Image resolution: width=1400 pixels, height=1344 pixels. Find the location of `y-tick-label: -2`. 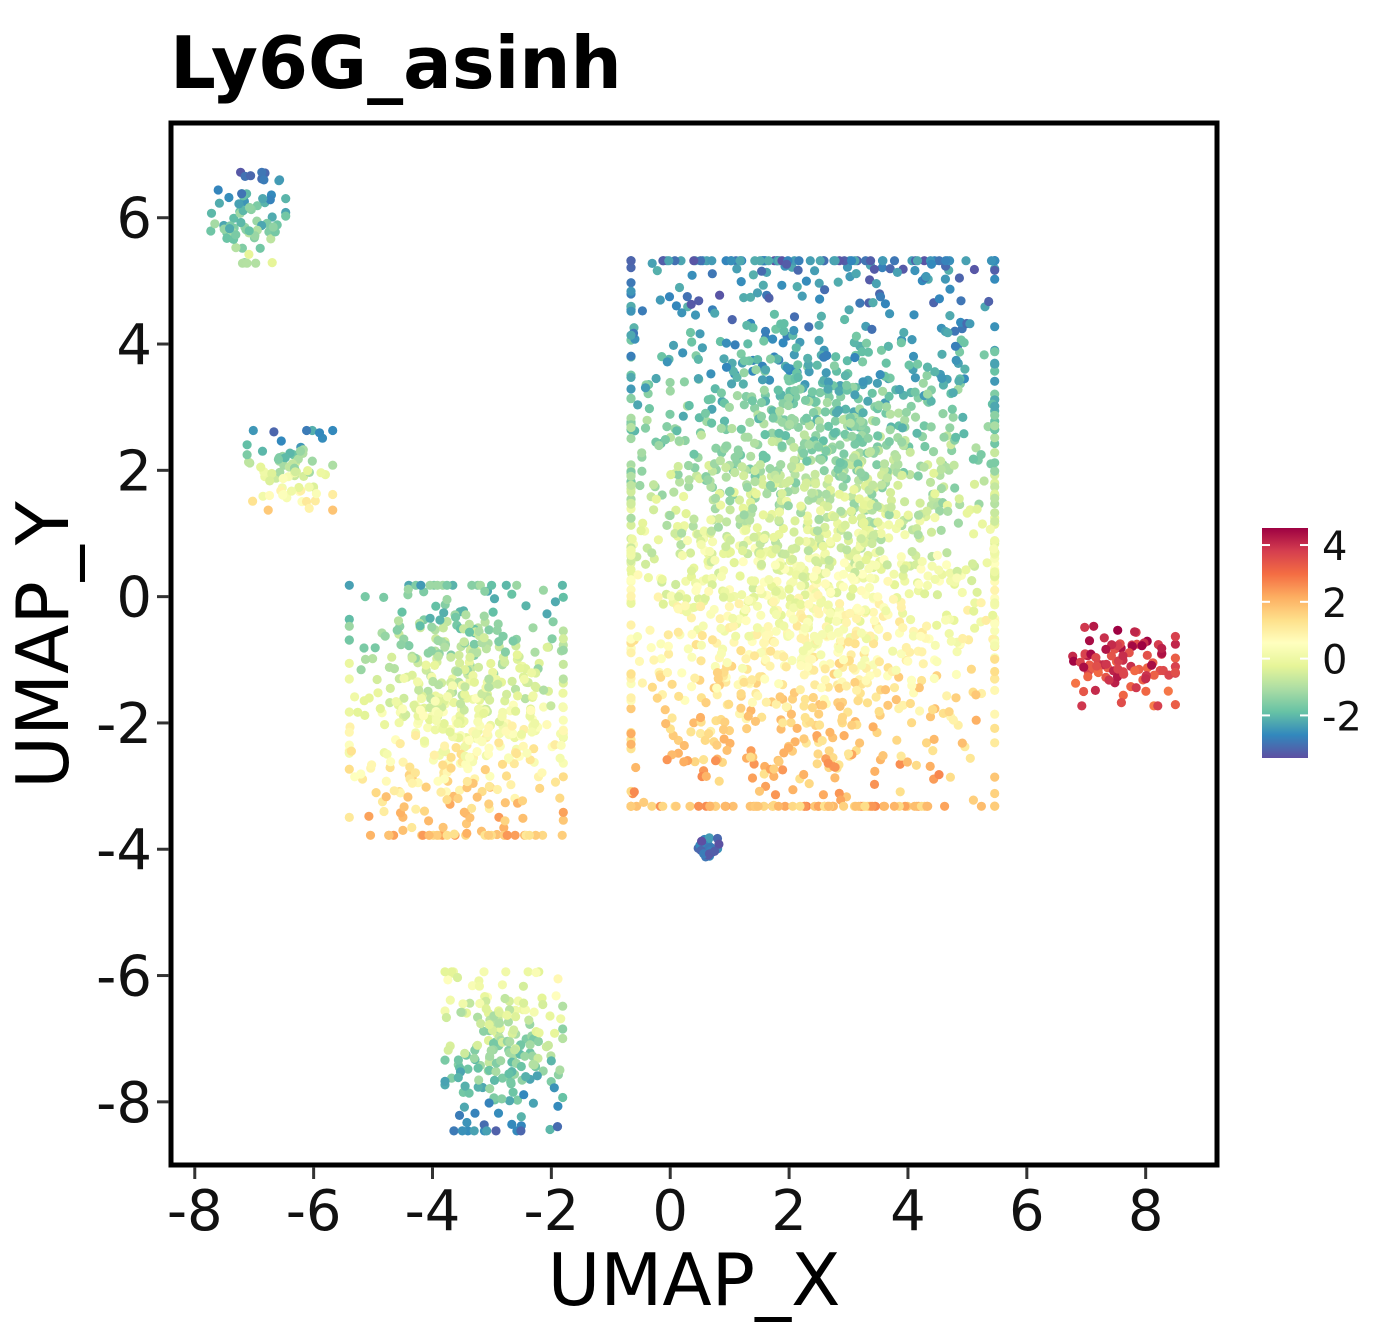

y-tick-label: -2 is located at coordinates (124, 724).